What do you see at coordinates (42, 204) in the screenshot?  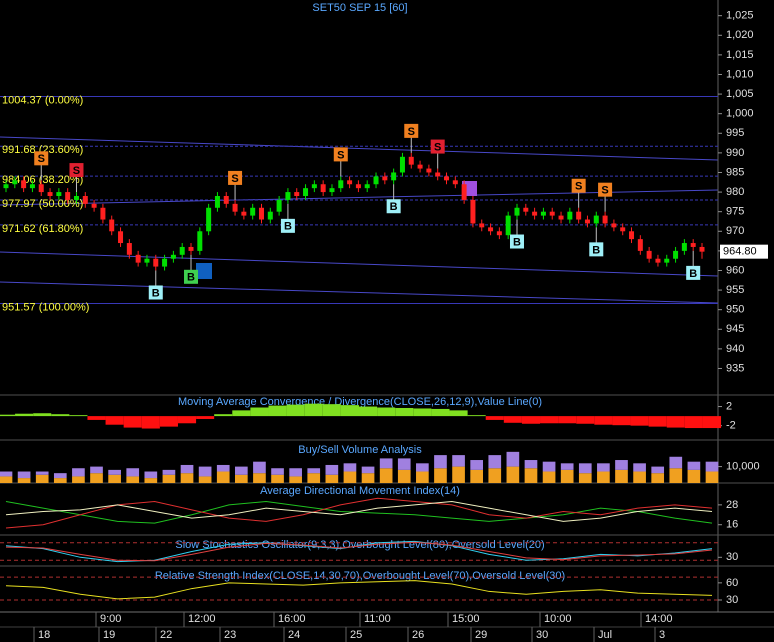 I see `fib-label: 977.97 (50.00%)` at bounding box center [42, 204].